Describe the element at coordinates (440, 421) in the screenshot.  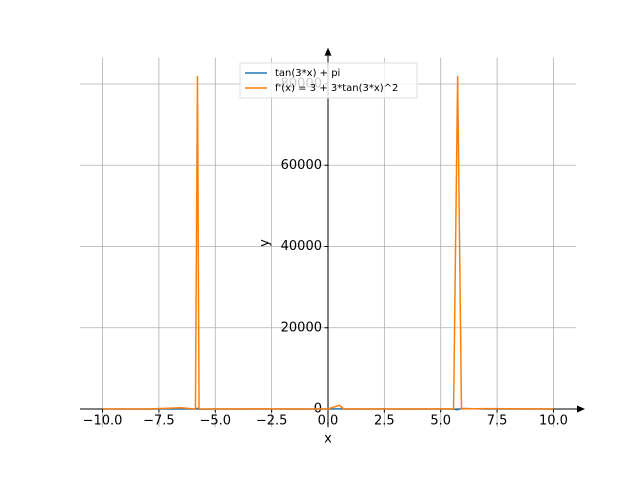
I see `x-tick-label: 5.0` at that location.